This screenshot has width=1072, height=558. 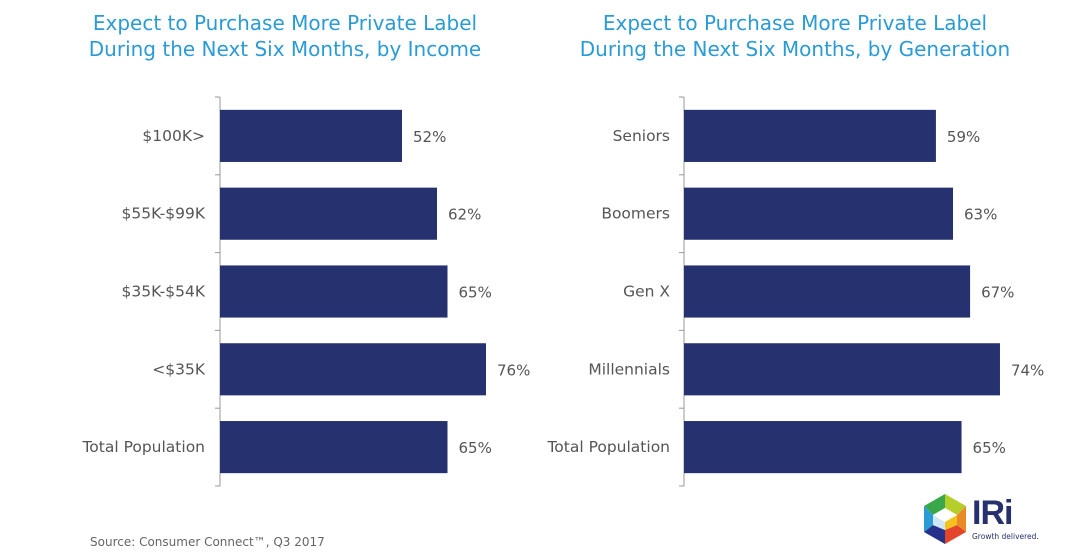 What do you see at coordinates (963, 137) in the screenshot?
I see `data-label: 59%` at bounding box center [963, 137].